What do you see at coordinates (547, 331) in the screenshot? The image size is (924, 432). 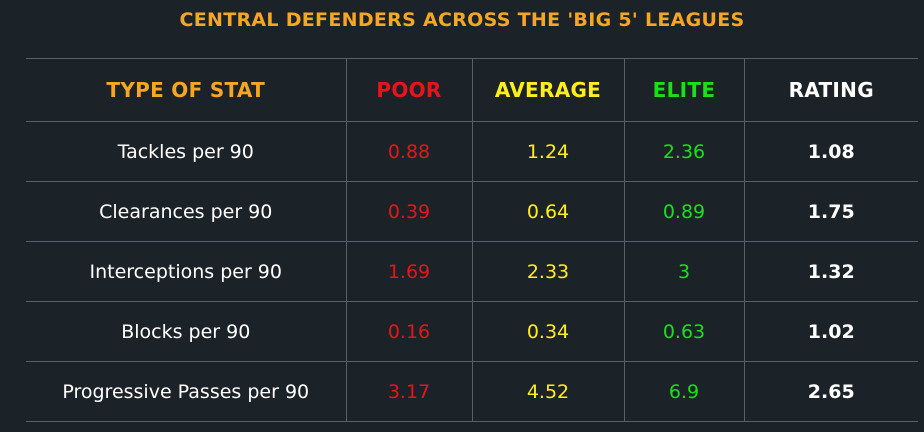 I see `average-value-cell: 0.34` at bounding box center [547, 331].